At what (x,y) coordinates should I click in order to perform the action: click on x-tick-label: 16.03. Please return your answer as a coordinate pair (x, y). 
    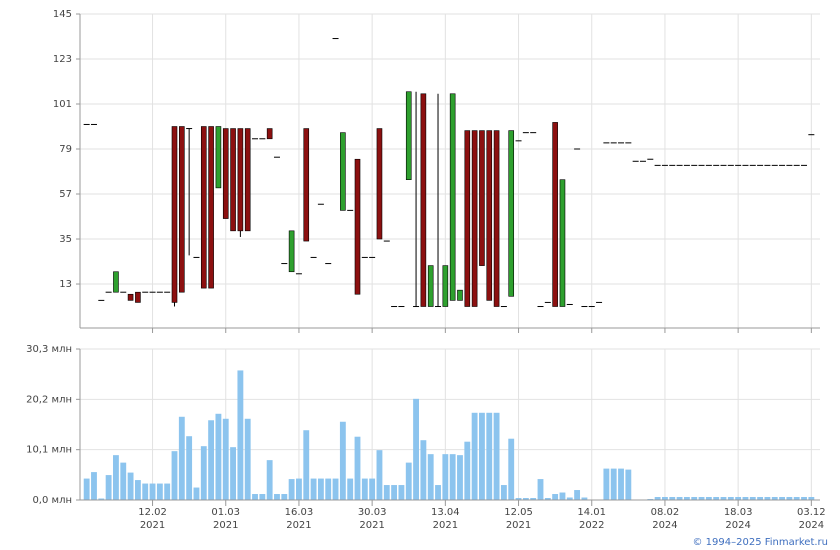
    Looking at the image, I should click on (299, 512).